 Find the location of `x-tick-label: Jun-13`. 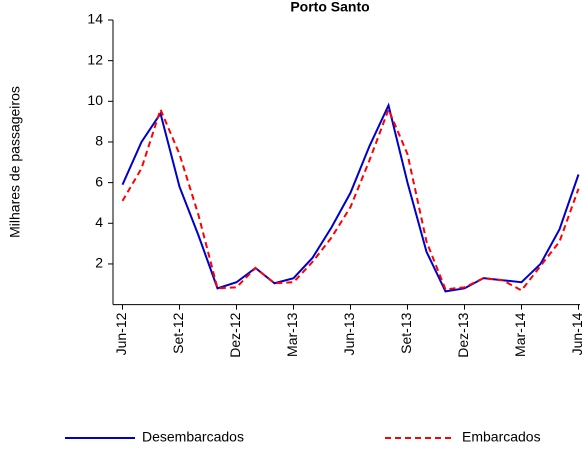

x-tick-label: Jun-13 is located at coordinates (349, 333).